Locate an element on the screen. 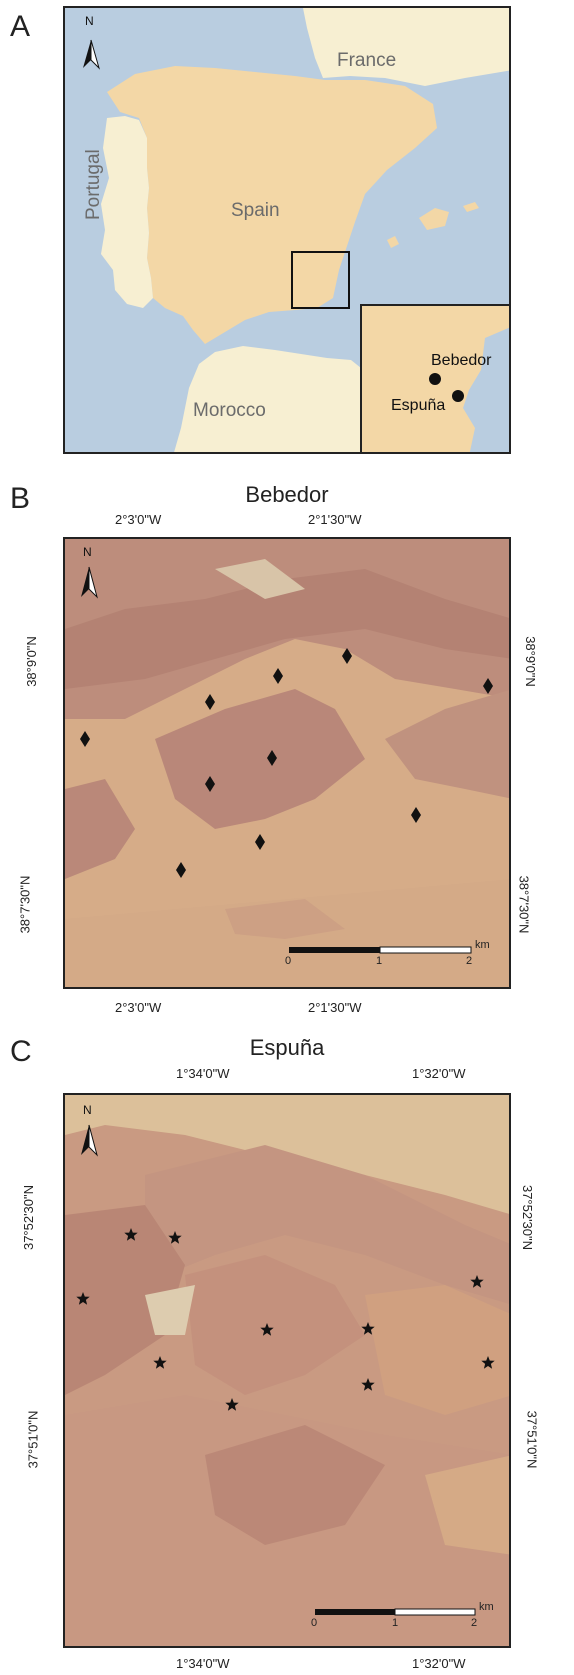  scale-b-tick-2: 2 is located at coordinates (469, 961).